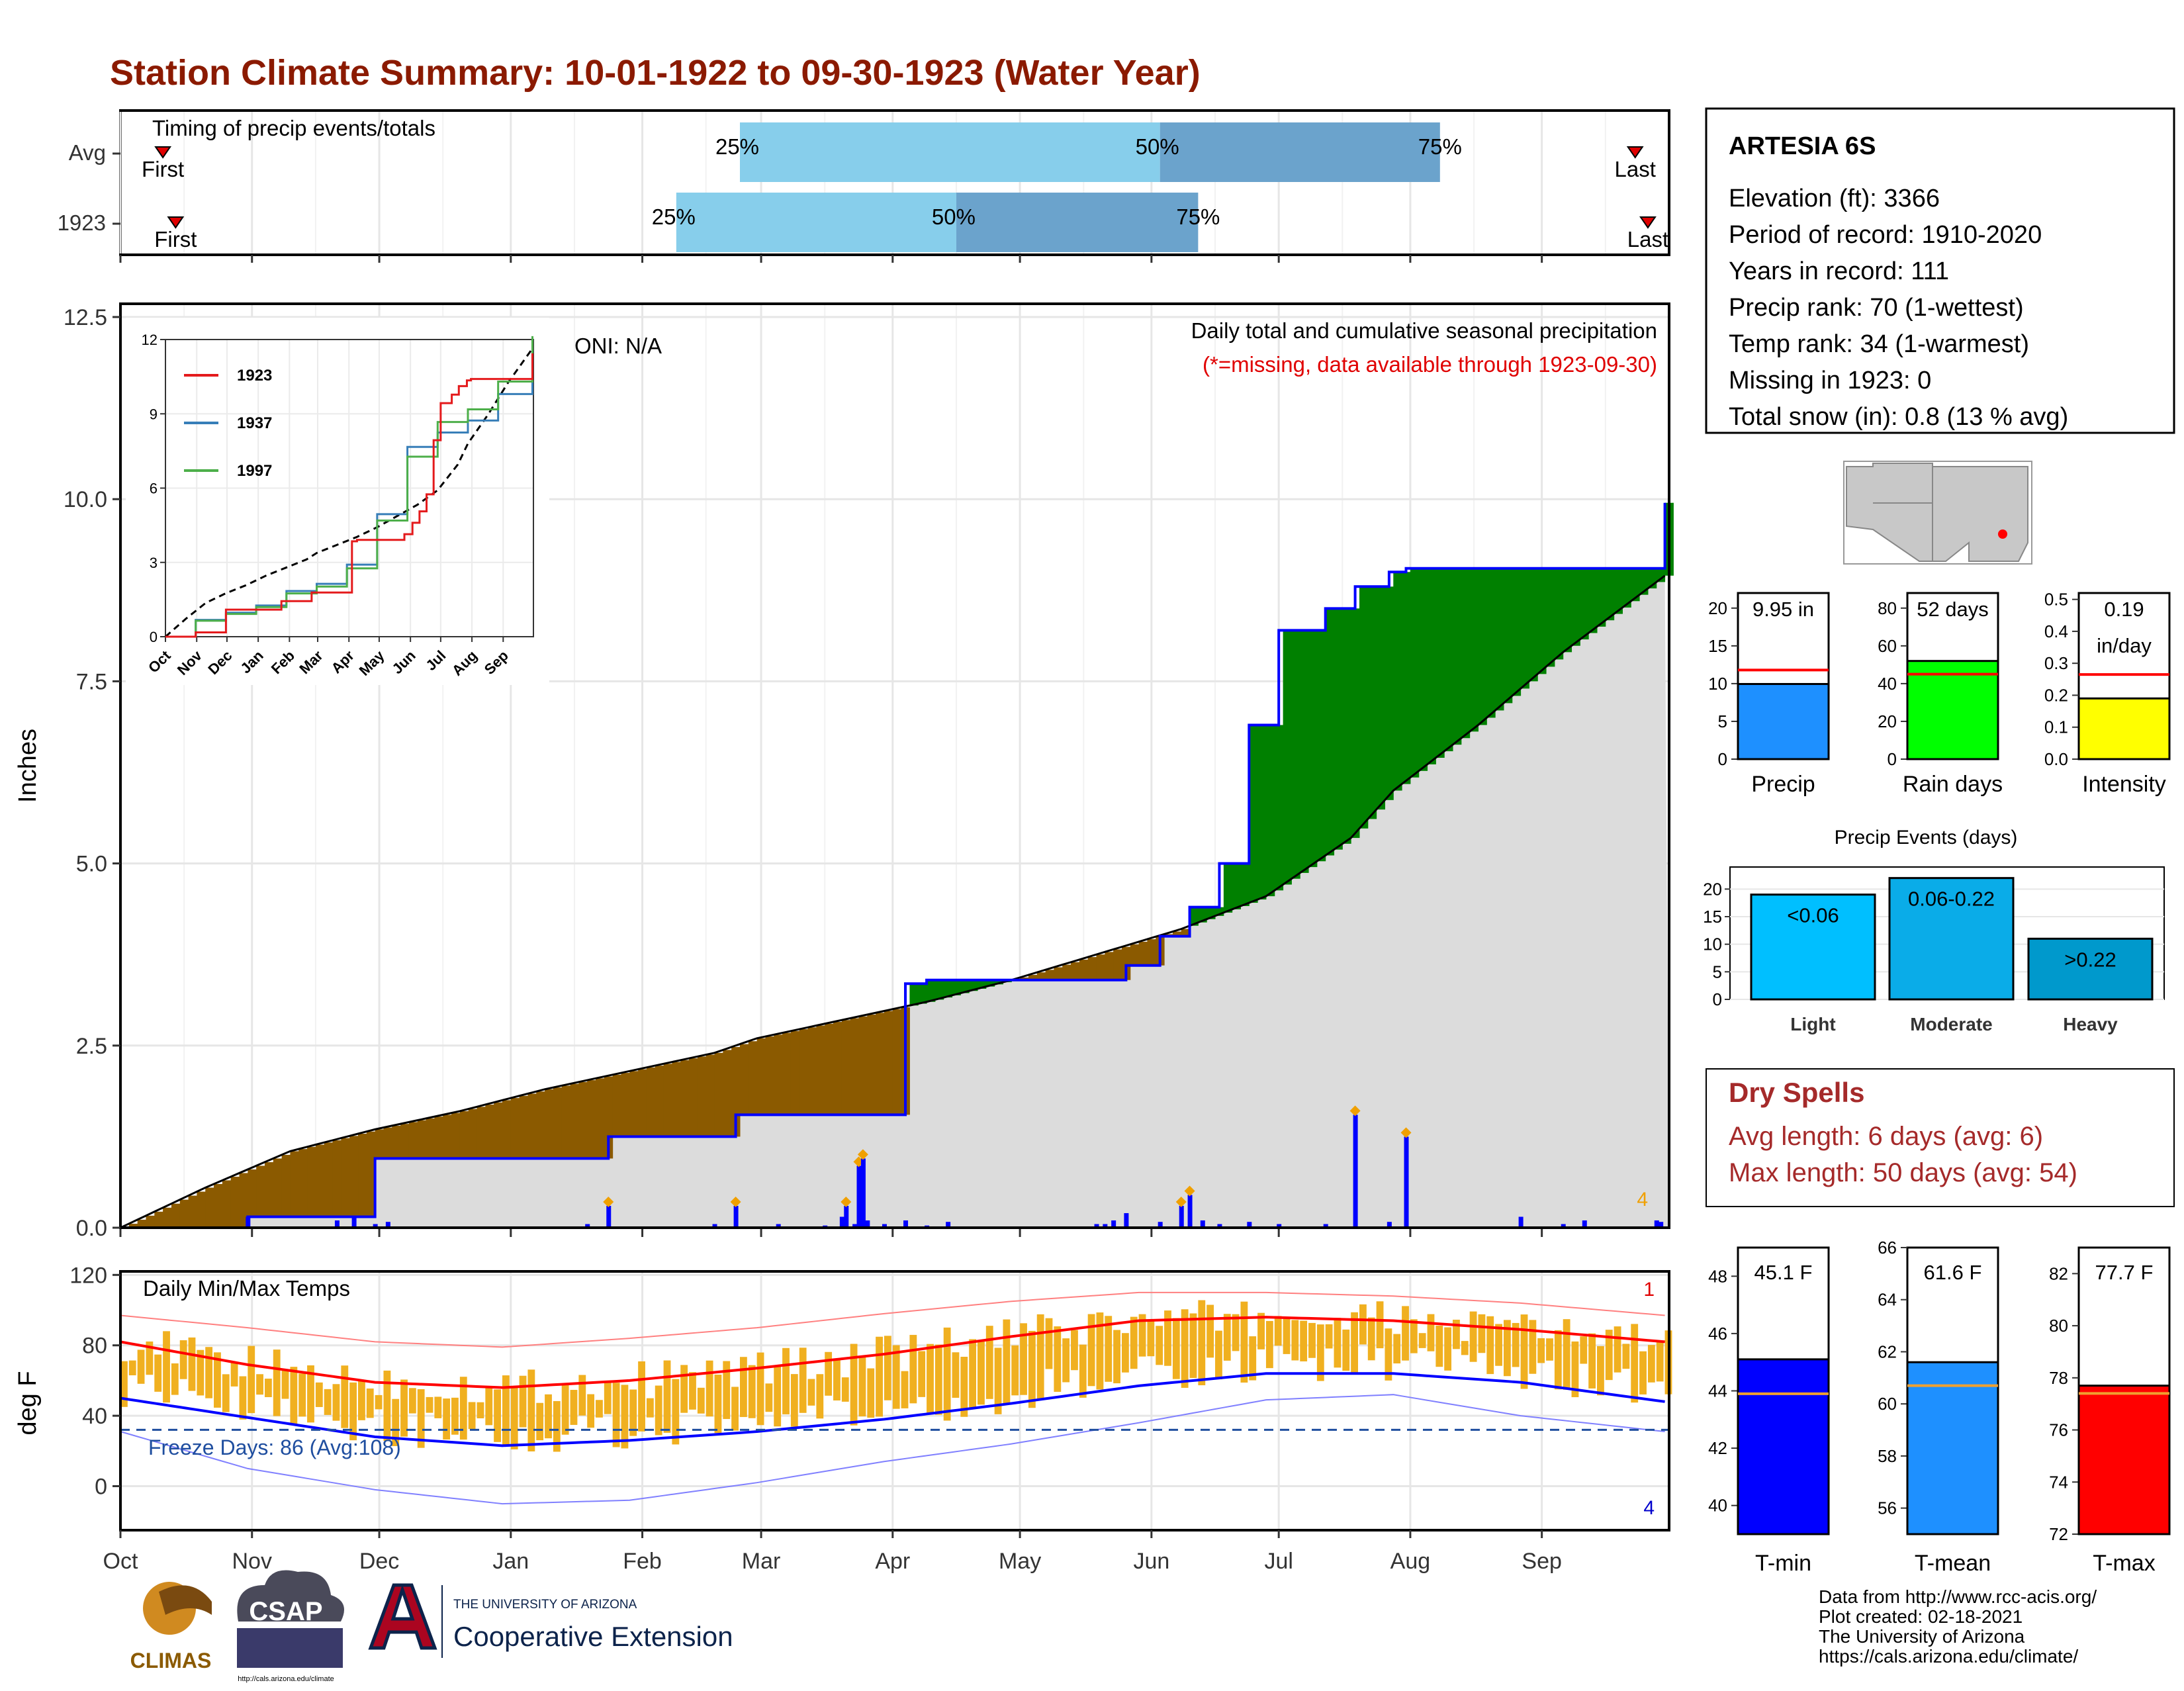  What do you see at coordinates (2056, 759) in the screenshot?
I see `mini-ytick-label: 0.0` at bounding box center [2056, 759].